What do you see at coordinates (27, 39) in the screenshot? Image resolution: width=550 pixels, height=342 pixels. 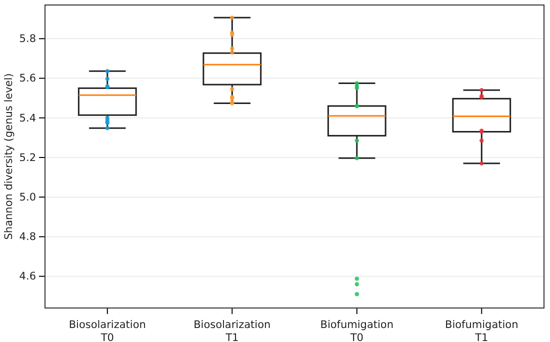 I see `y-tick-label: 5.8` at bounding box center [27, 39].